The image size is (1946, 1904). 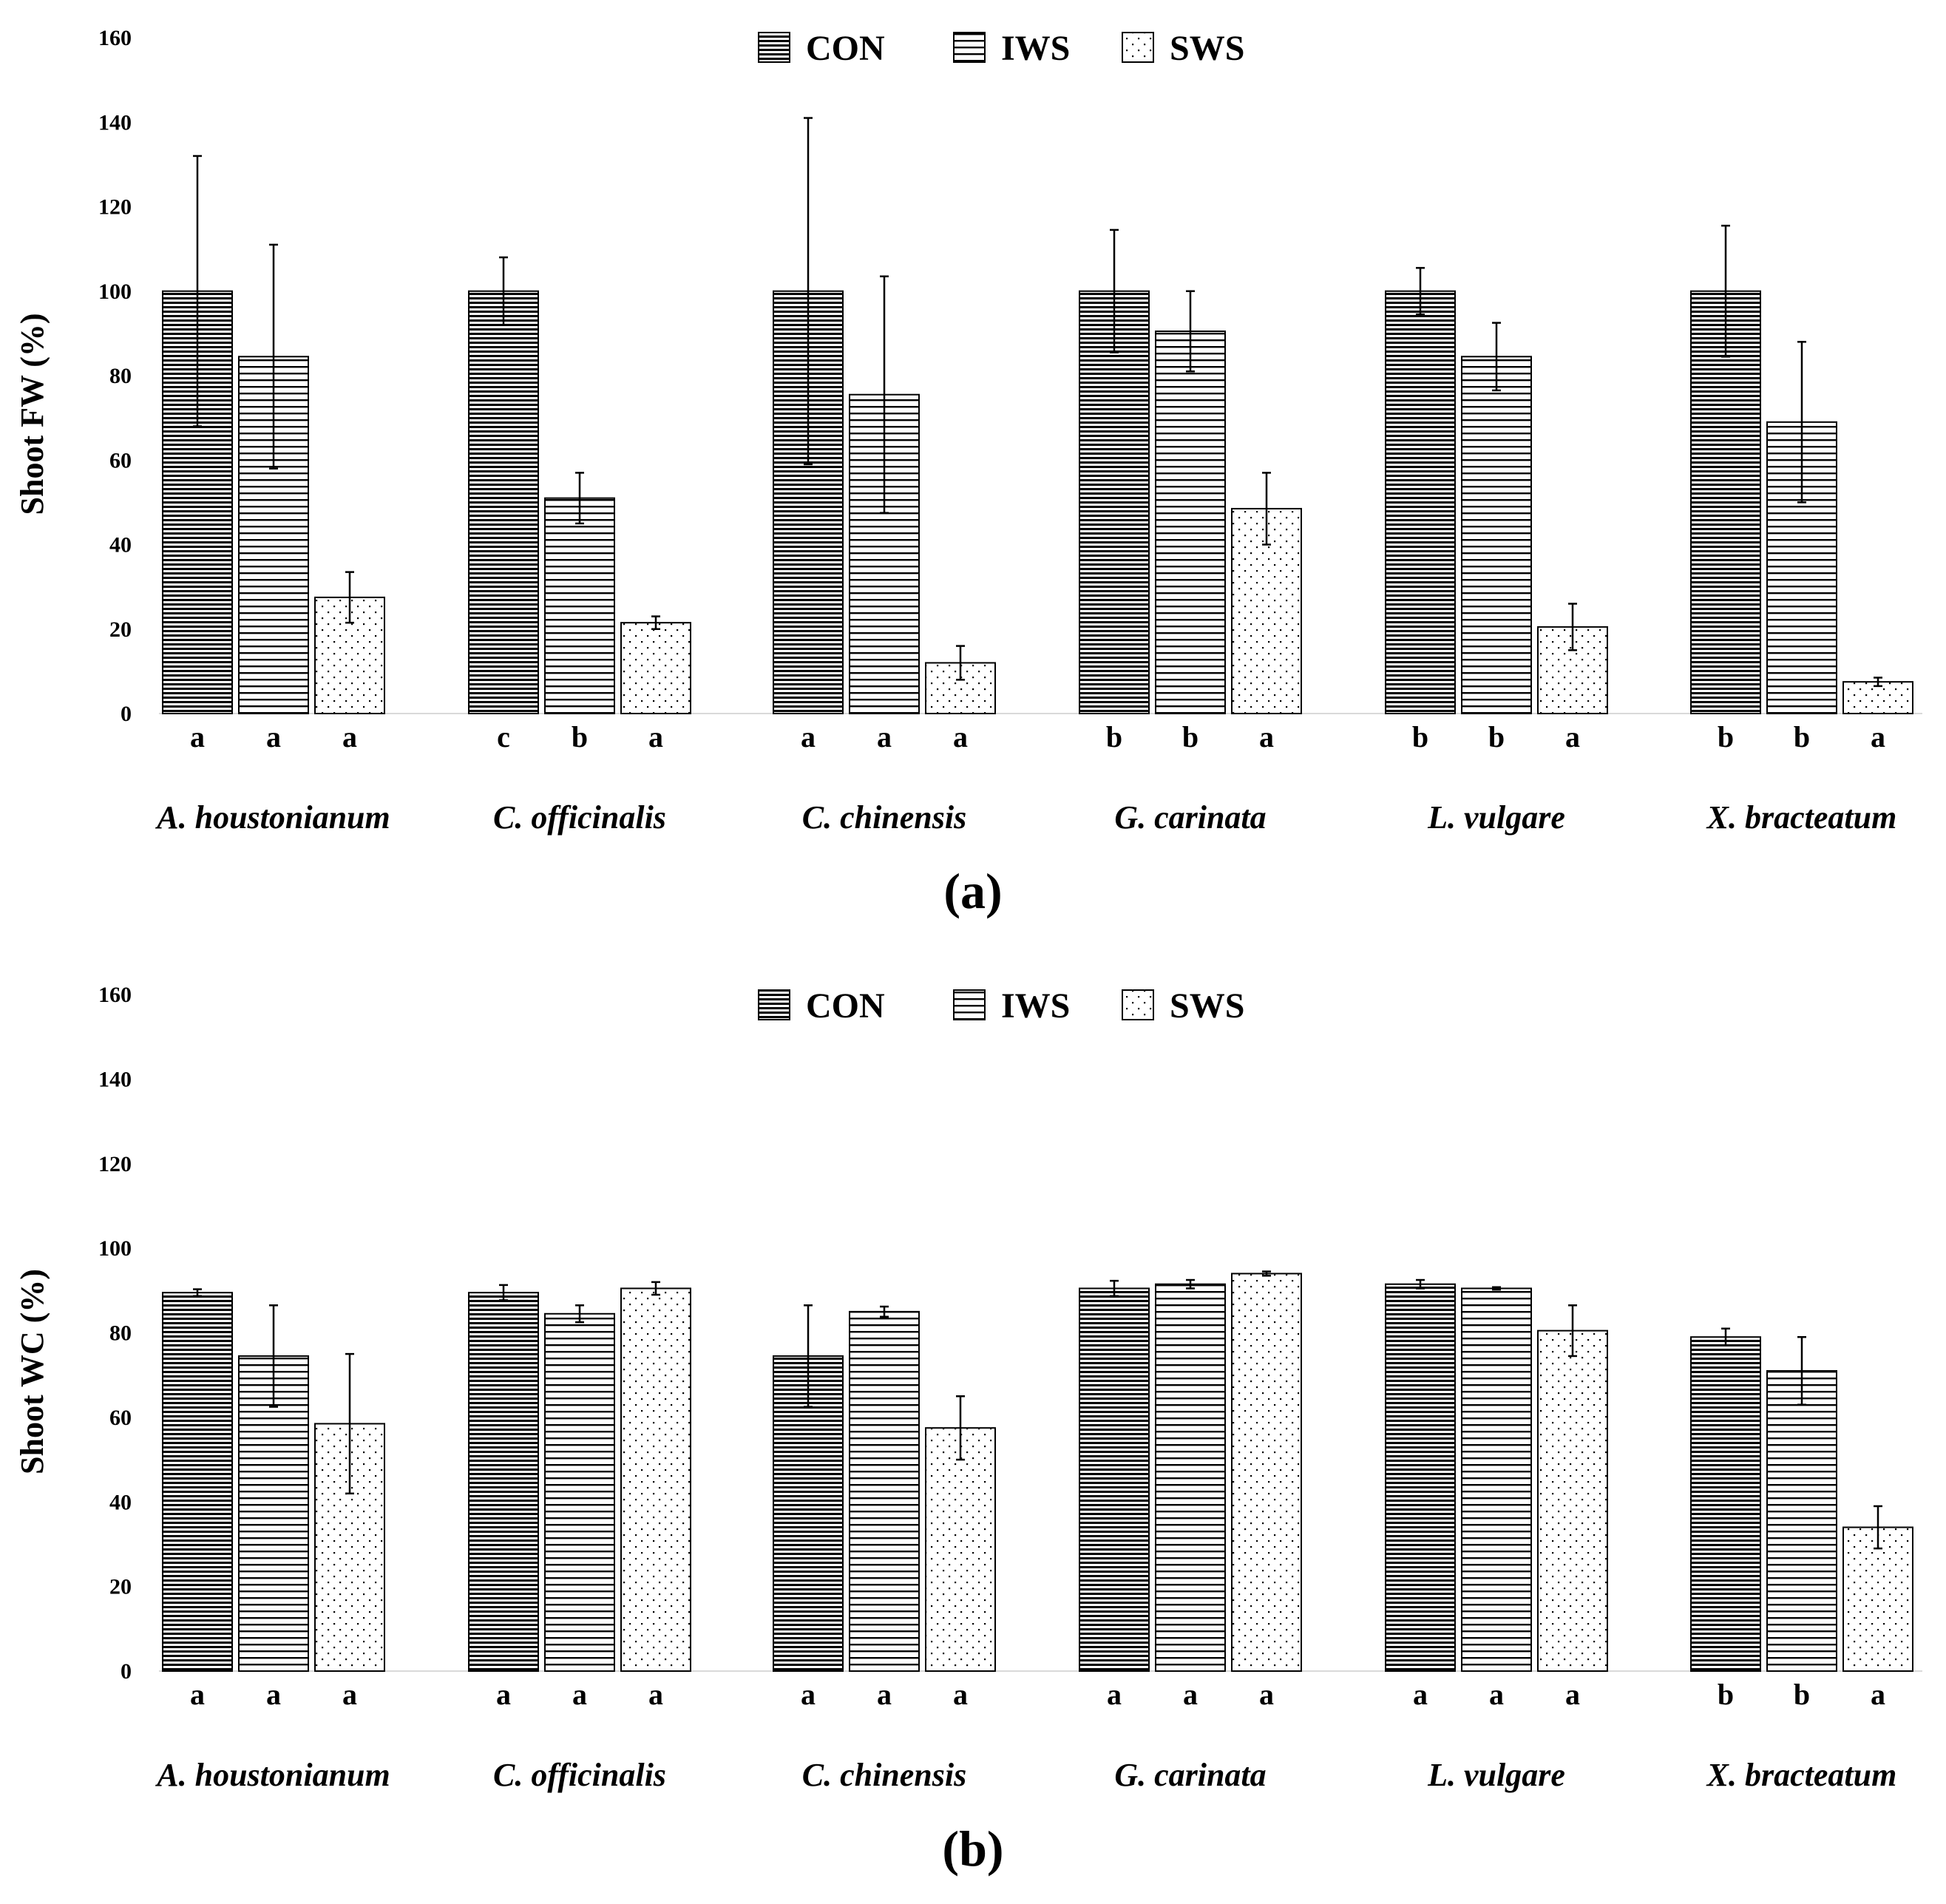 What do you see at coordinates (32, 414) in the screenshot?
I see `y-axis-label: Shoot FW (%)` at bounding box center [32, 414].